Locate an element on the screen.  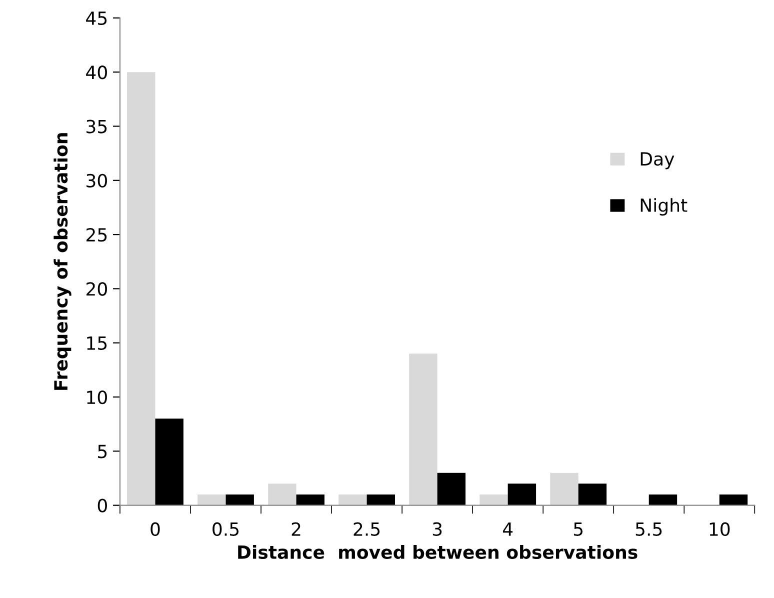
y-tick-label: 5 is located at coordinates (102, 451).